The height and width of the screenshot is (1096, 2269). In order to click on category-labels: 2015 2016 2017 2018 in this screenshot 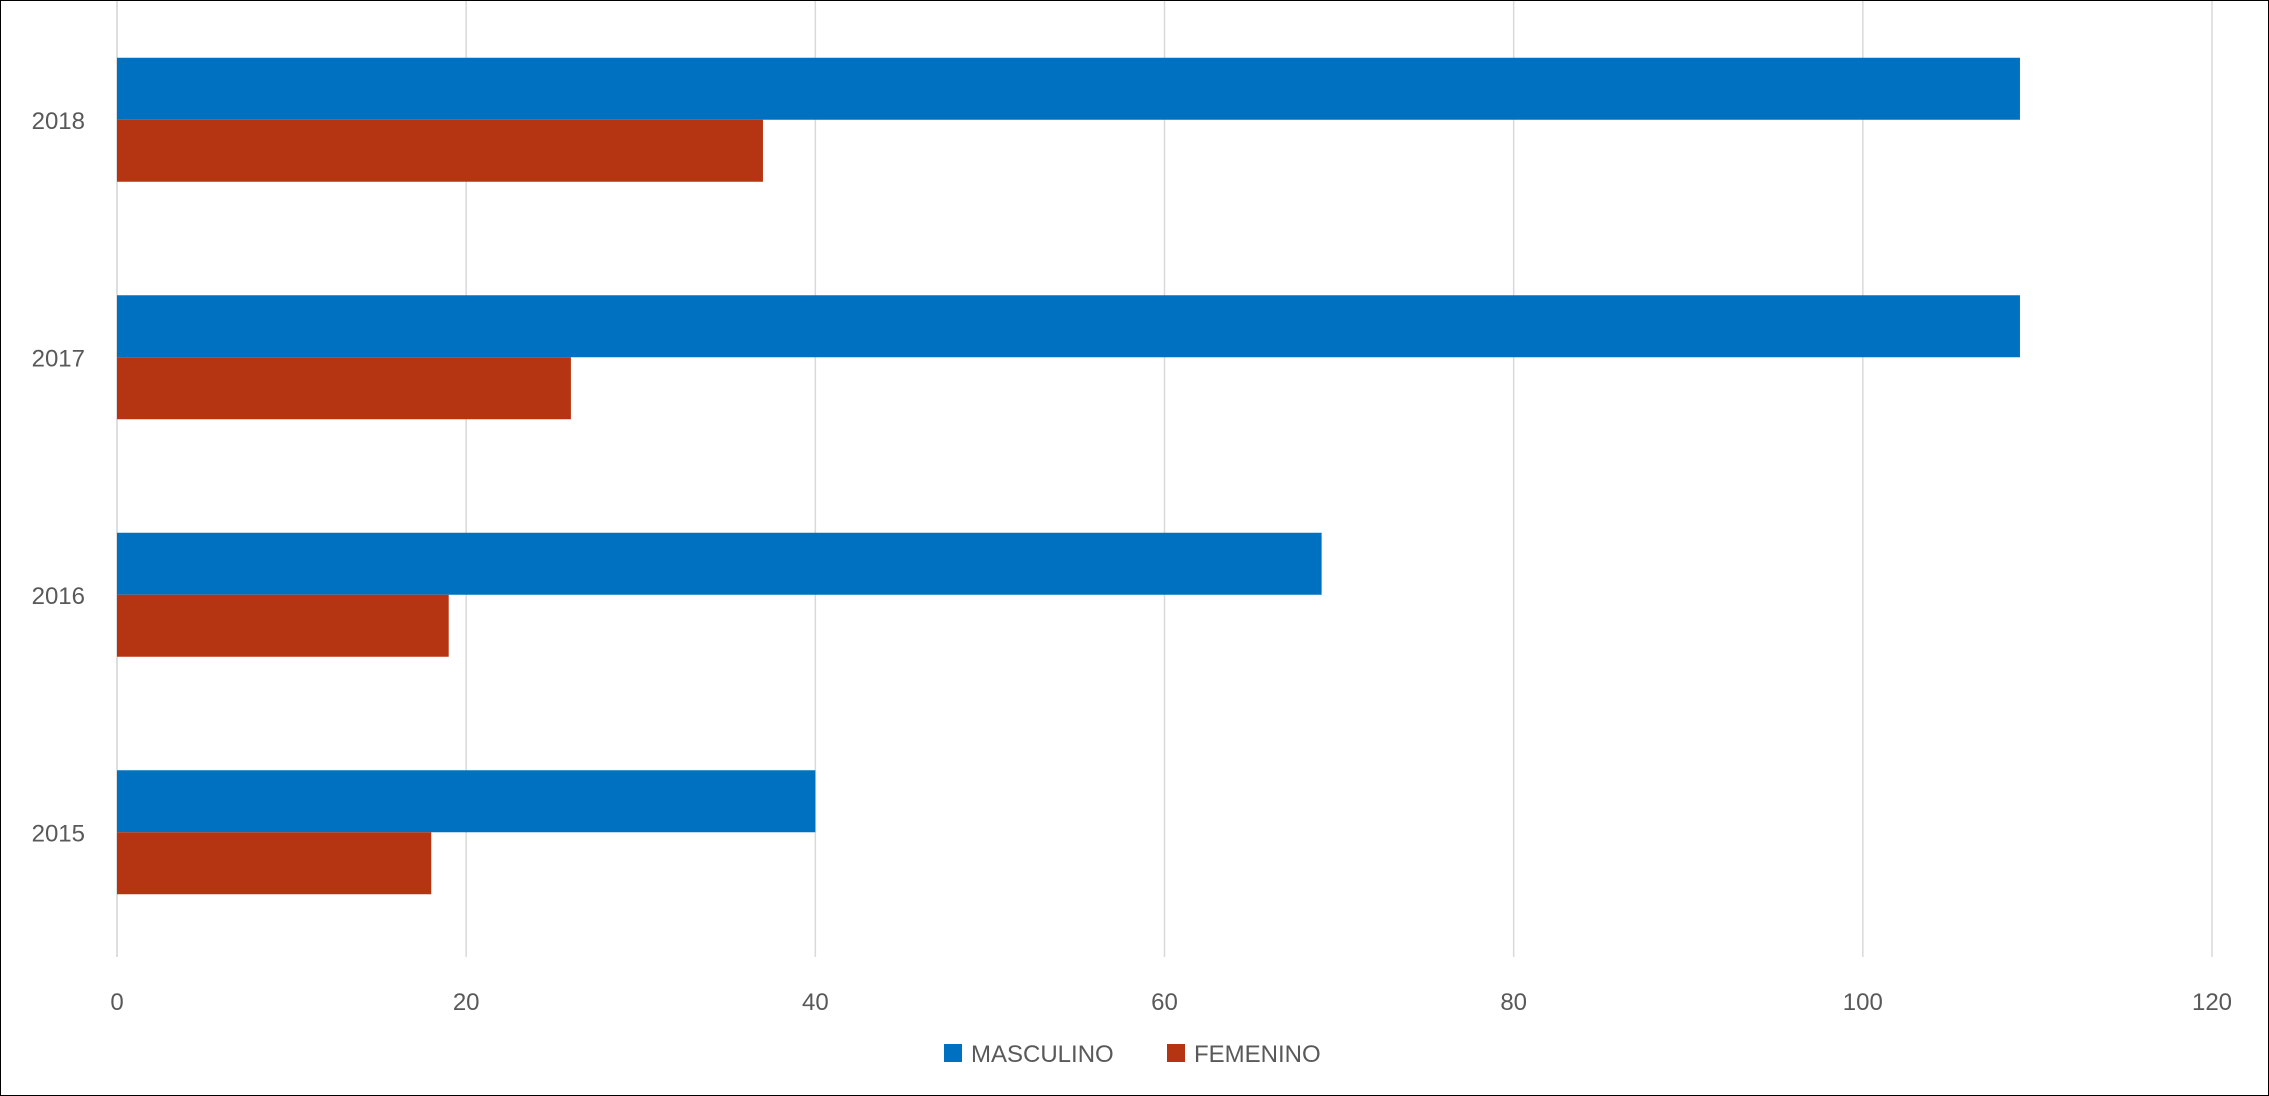, I will do `click(58, 478)`.